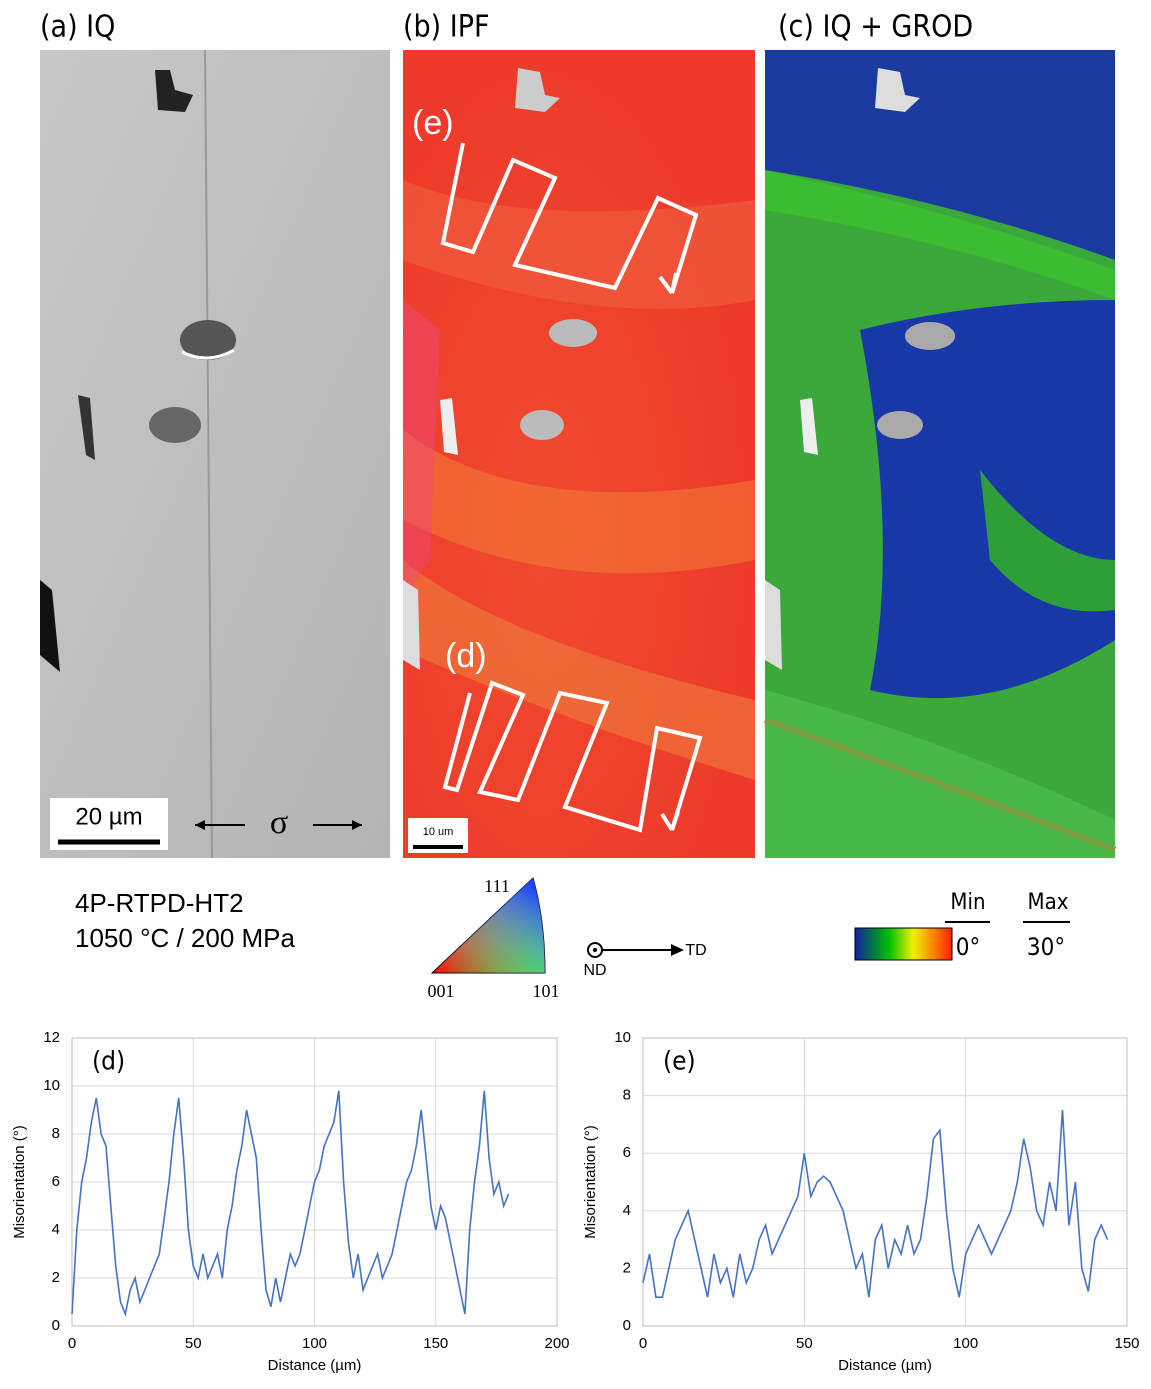  I want to click on ipf-triangle, so click(488, 925).